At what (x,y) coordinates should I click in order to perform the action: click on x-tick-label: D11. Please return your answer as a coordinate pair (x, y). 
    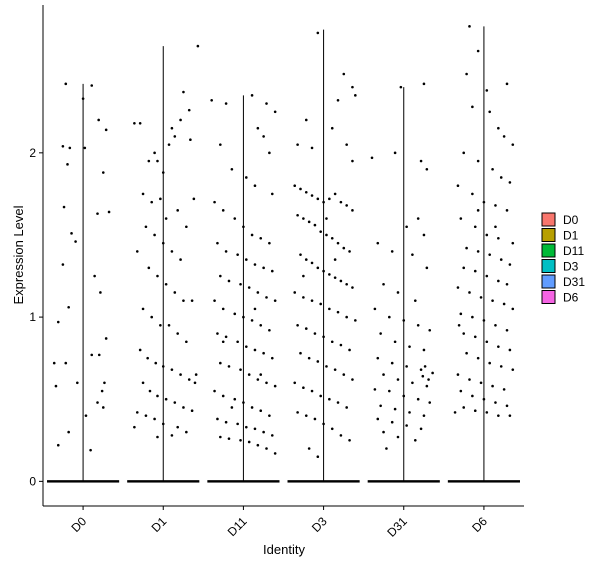
    Looking at the image, I should click on (237, 526).